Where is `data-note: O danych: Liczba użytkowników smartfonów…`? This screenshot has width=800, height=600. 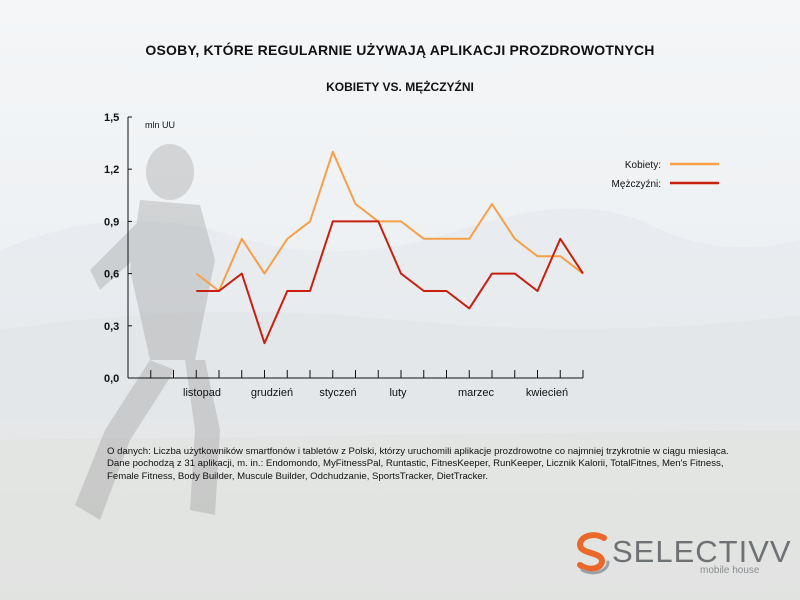
data-note: O danych: Liczba użytkowników smartfonów… is located at coordinates (418, 464).